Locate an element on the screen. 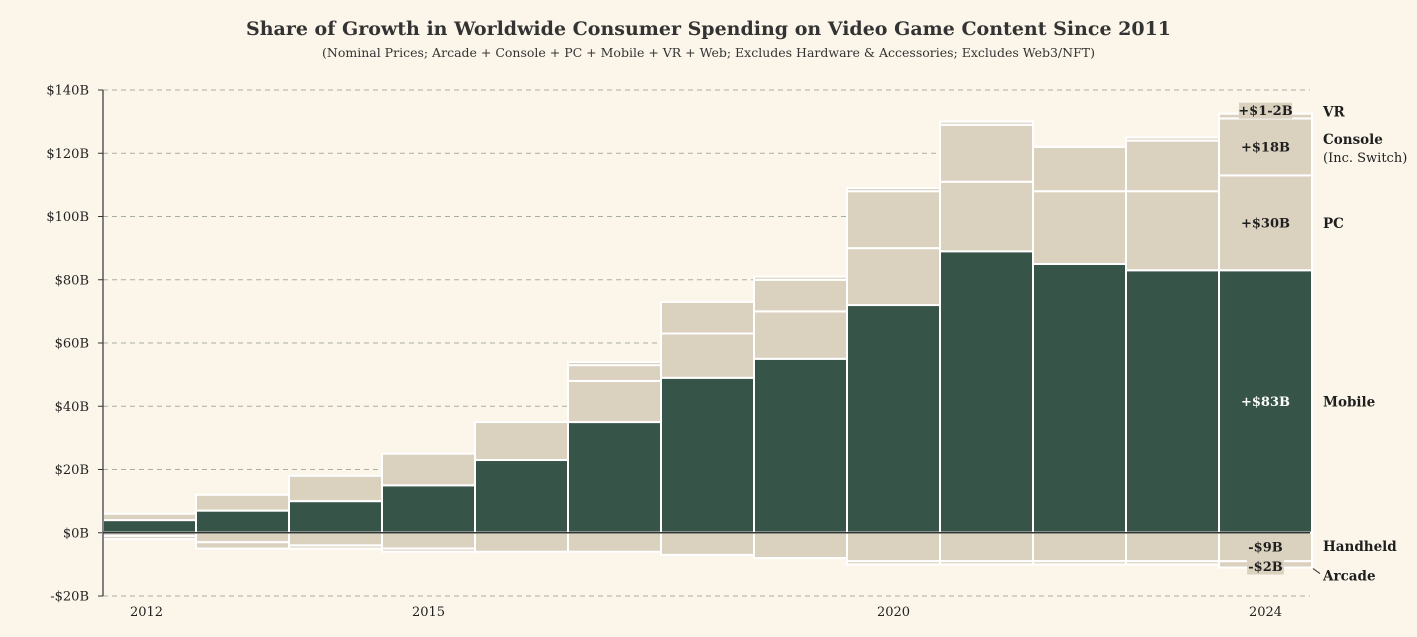 The height and width of the screenshot is (637, 1417). value-label-pc: +$30B is located at coordinates (1265, 223).